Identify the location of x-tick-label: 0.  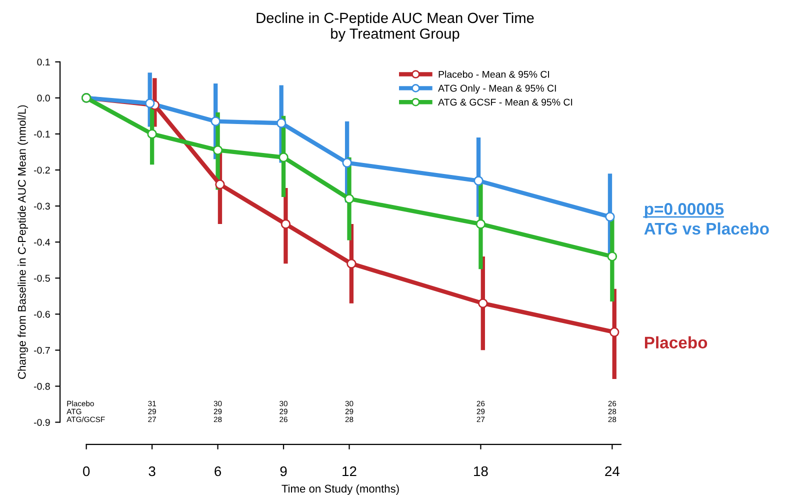
(86, 471).